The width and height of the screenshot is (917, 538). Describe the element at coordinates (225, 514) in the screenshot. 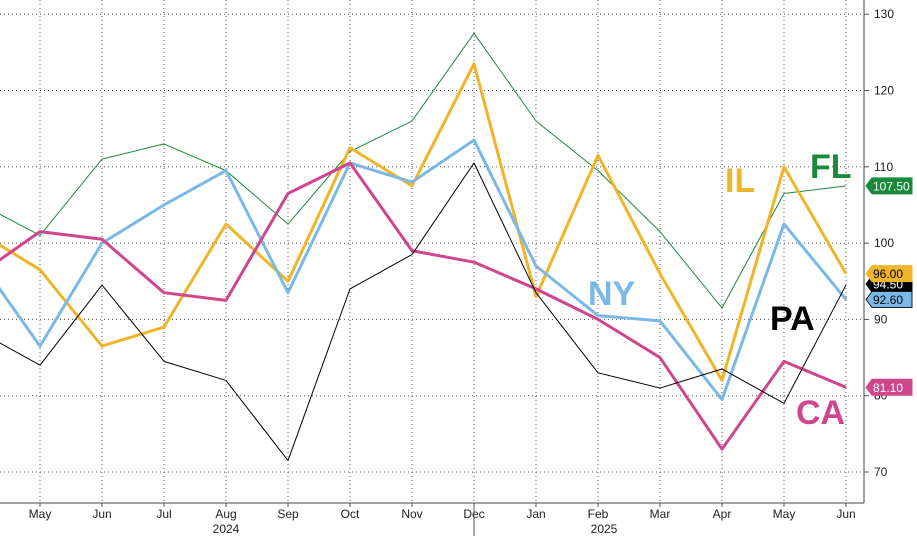

I see `x-tick-label: Aug` at that location.